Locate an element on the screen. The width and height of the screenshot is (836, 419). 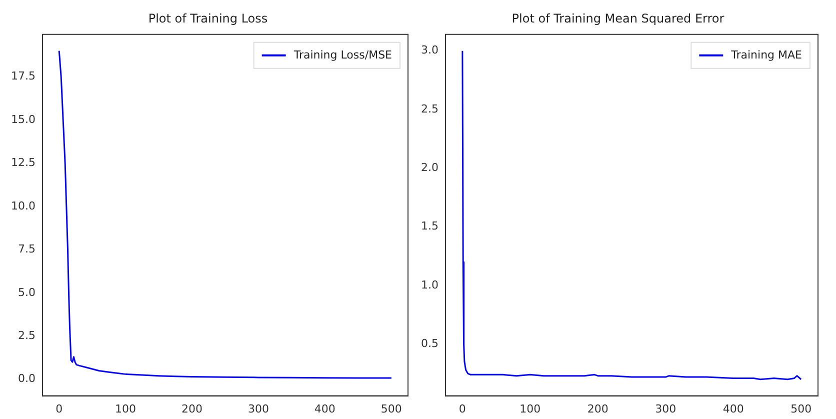
chart-title: Plot of Training Mean Squared Error is located at coordinates (618, 18).